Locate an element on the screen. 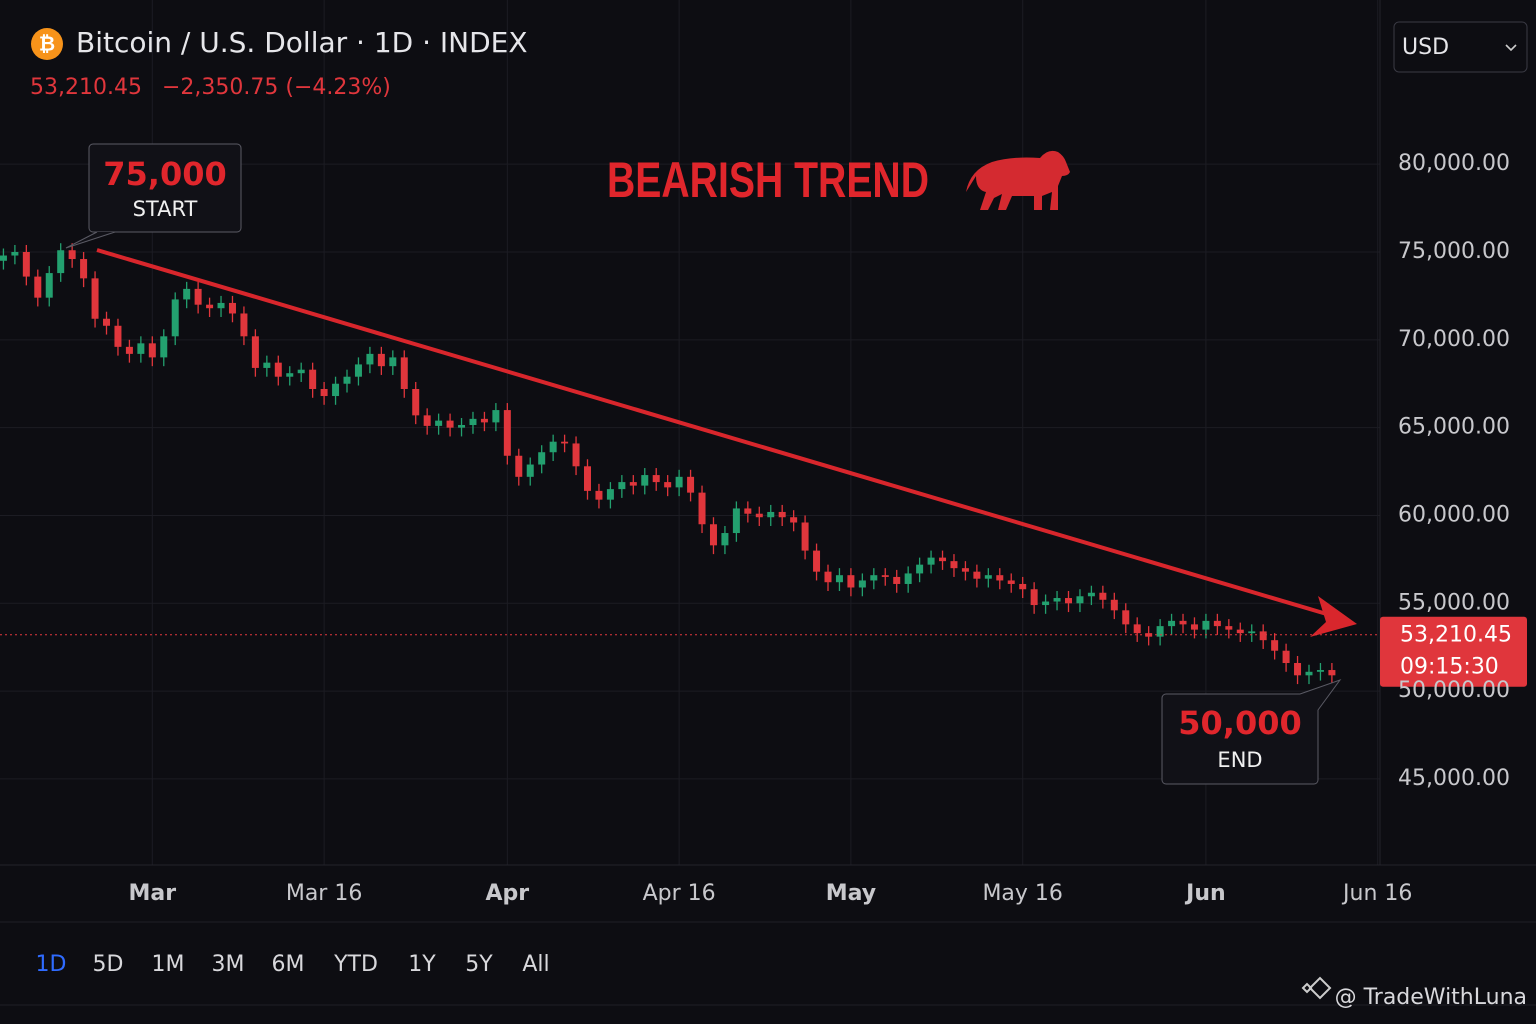  y-tick-label: 70,000.00 is located at coordinates (1454, 339).